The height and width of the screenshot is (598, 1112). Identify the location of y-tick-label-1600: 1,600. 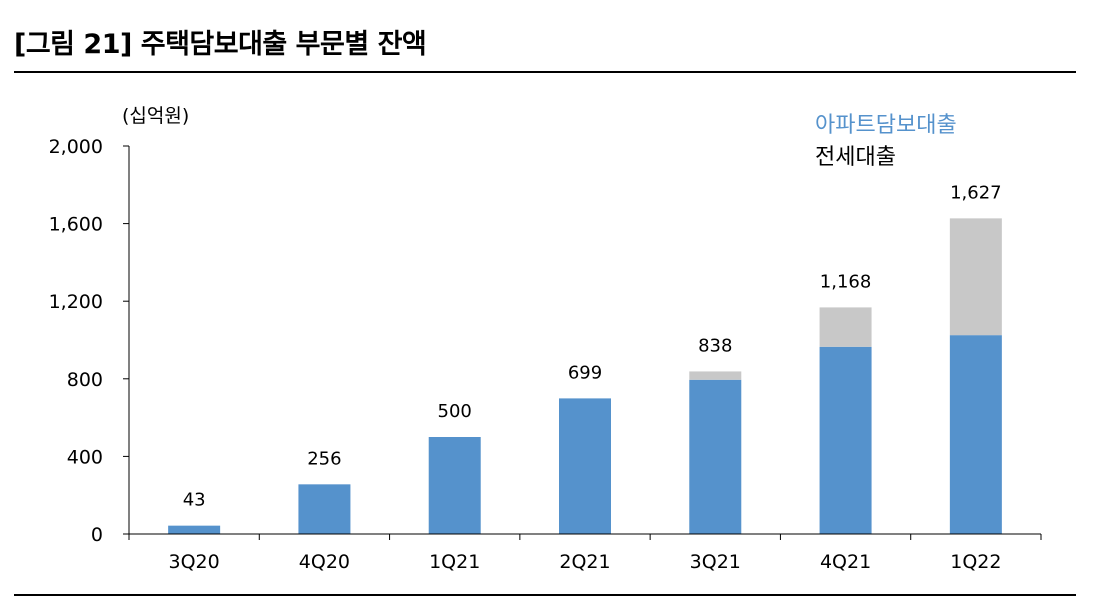
(76, 225).